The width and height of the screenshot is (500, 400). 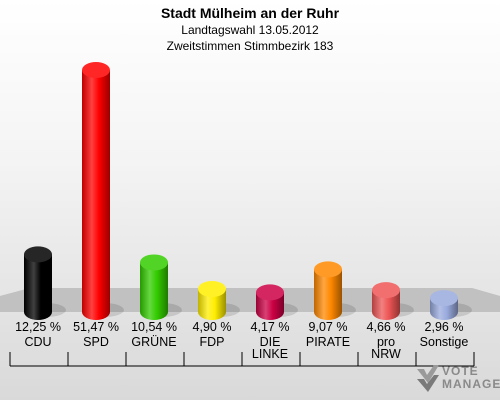 What do you see at coordinates (270, 342) in the screenshot?
I see `category-label-line: DIE` at bounding box center [270, 342].